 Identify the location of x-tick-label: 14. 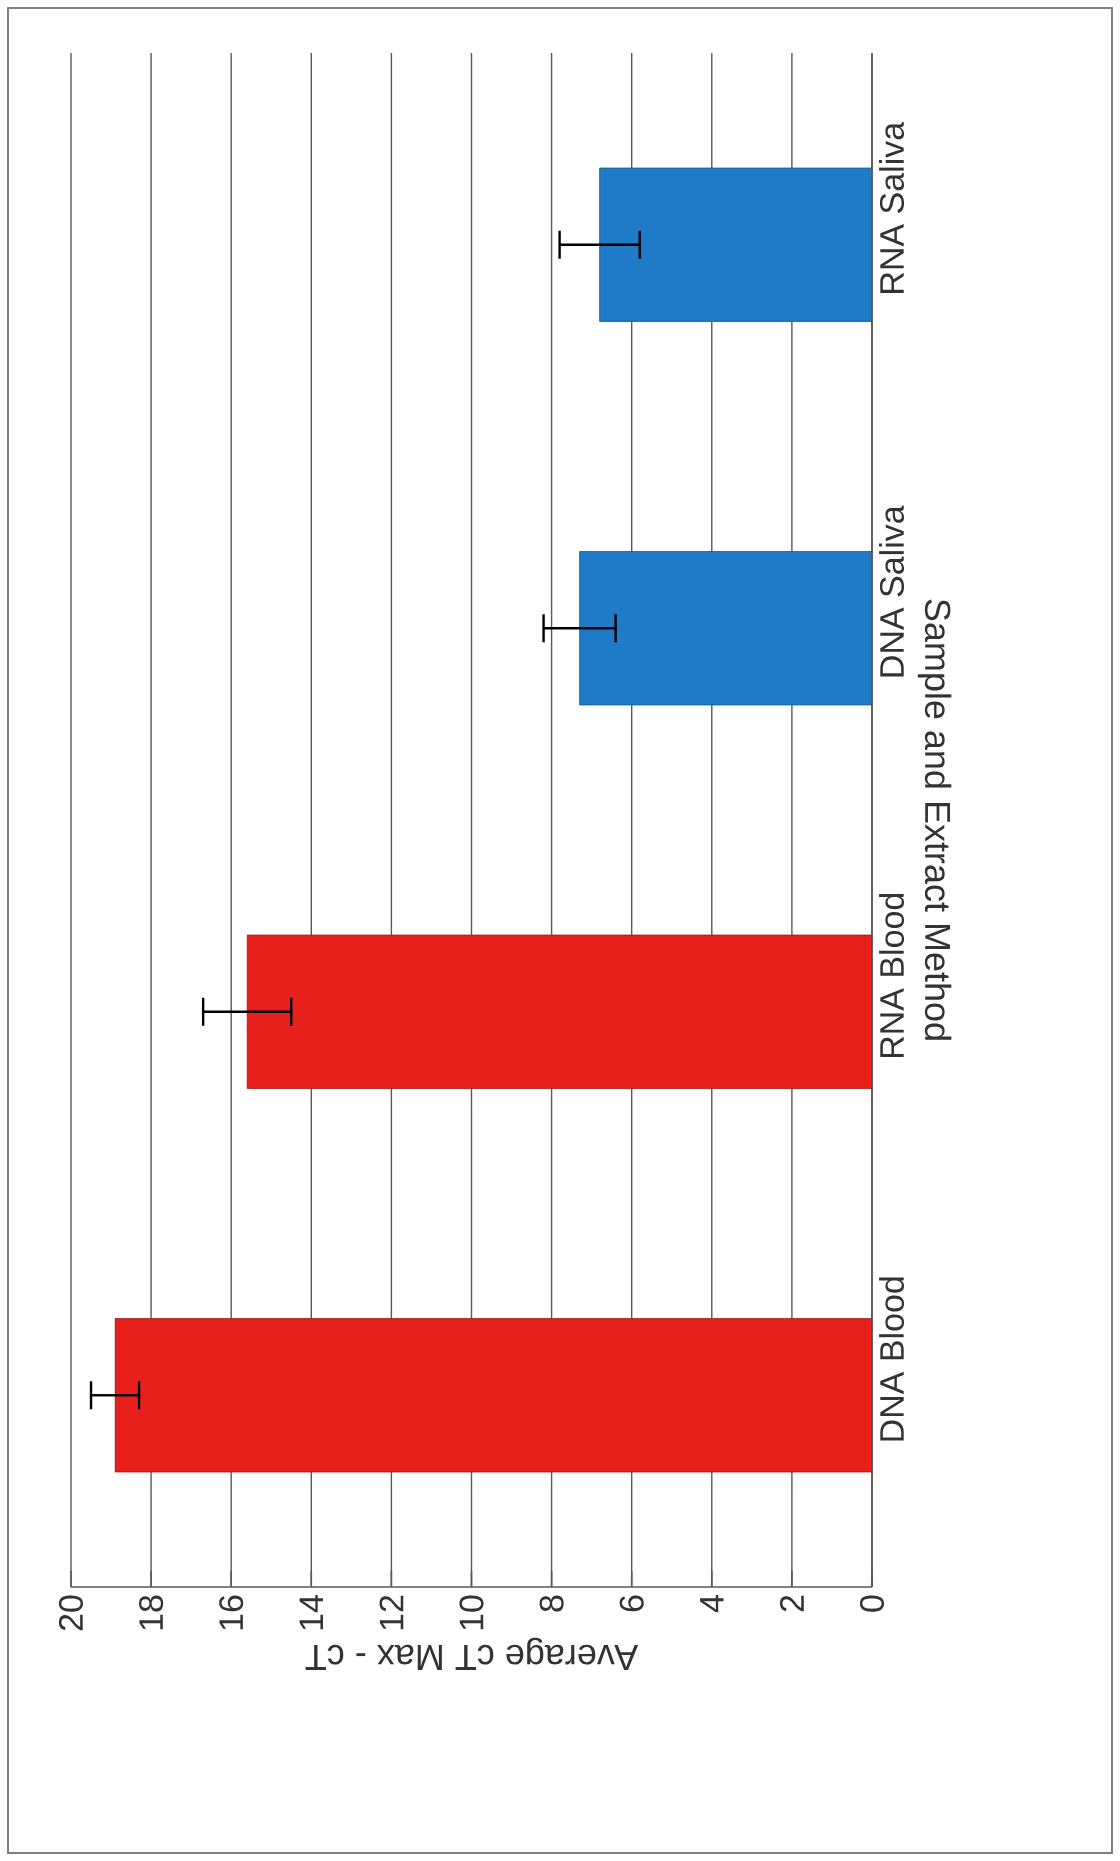
(311, 1612).